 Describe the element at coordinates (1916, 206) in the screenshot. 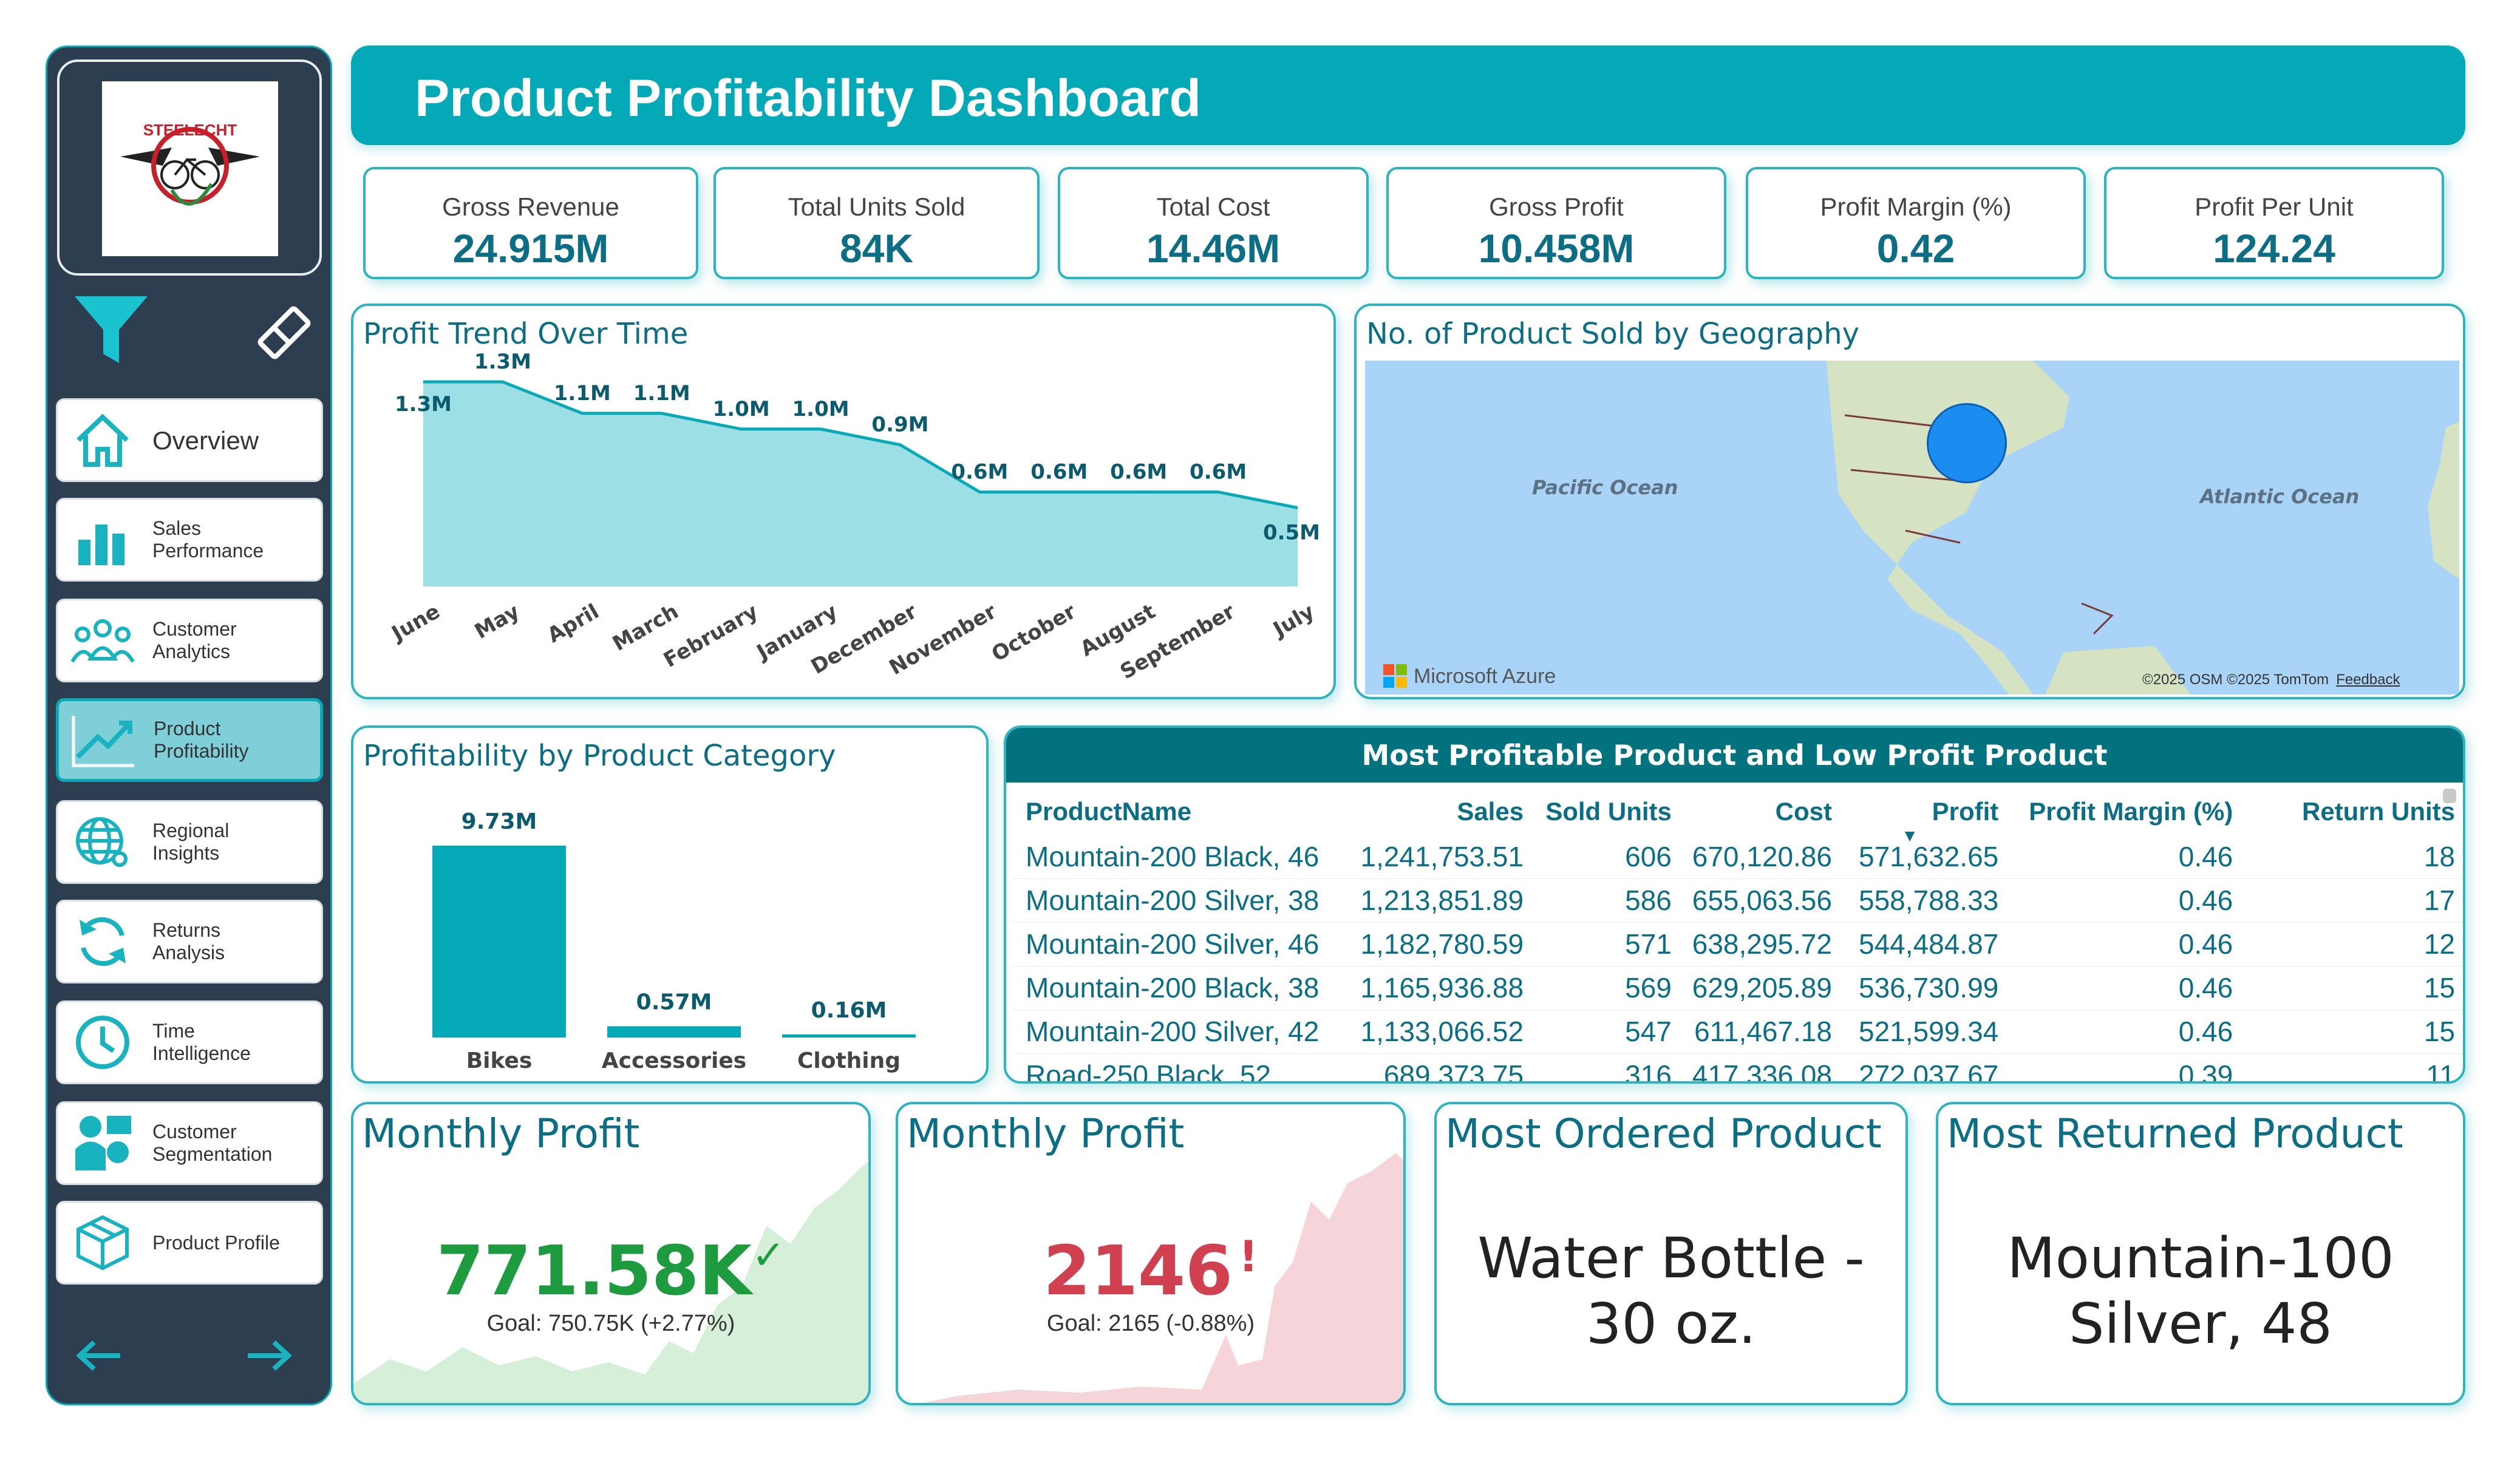

I see `kpi-label: Profit Margin (%)` at that location.